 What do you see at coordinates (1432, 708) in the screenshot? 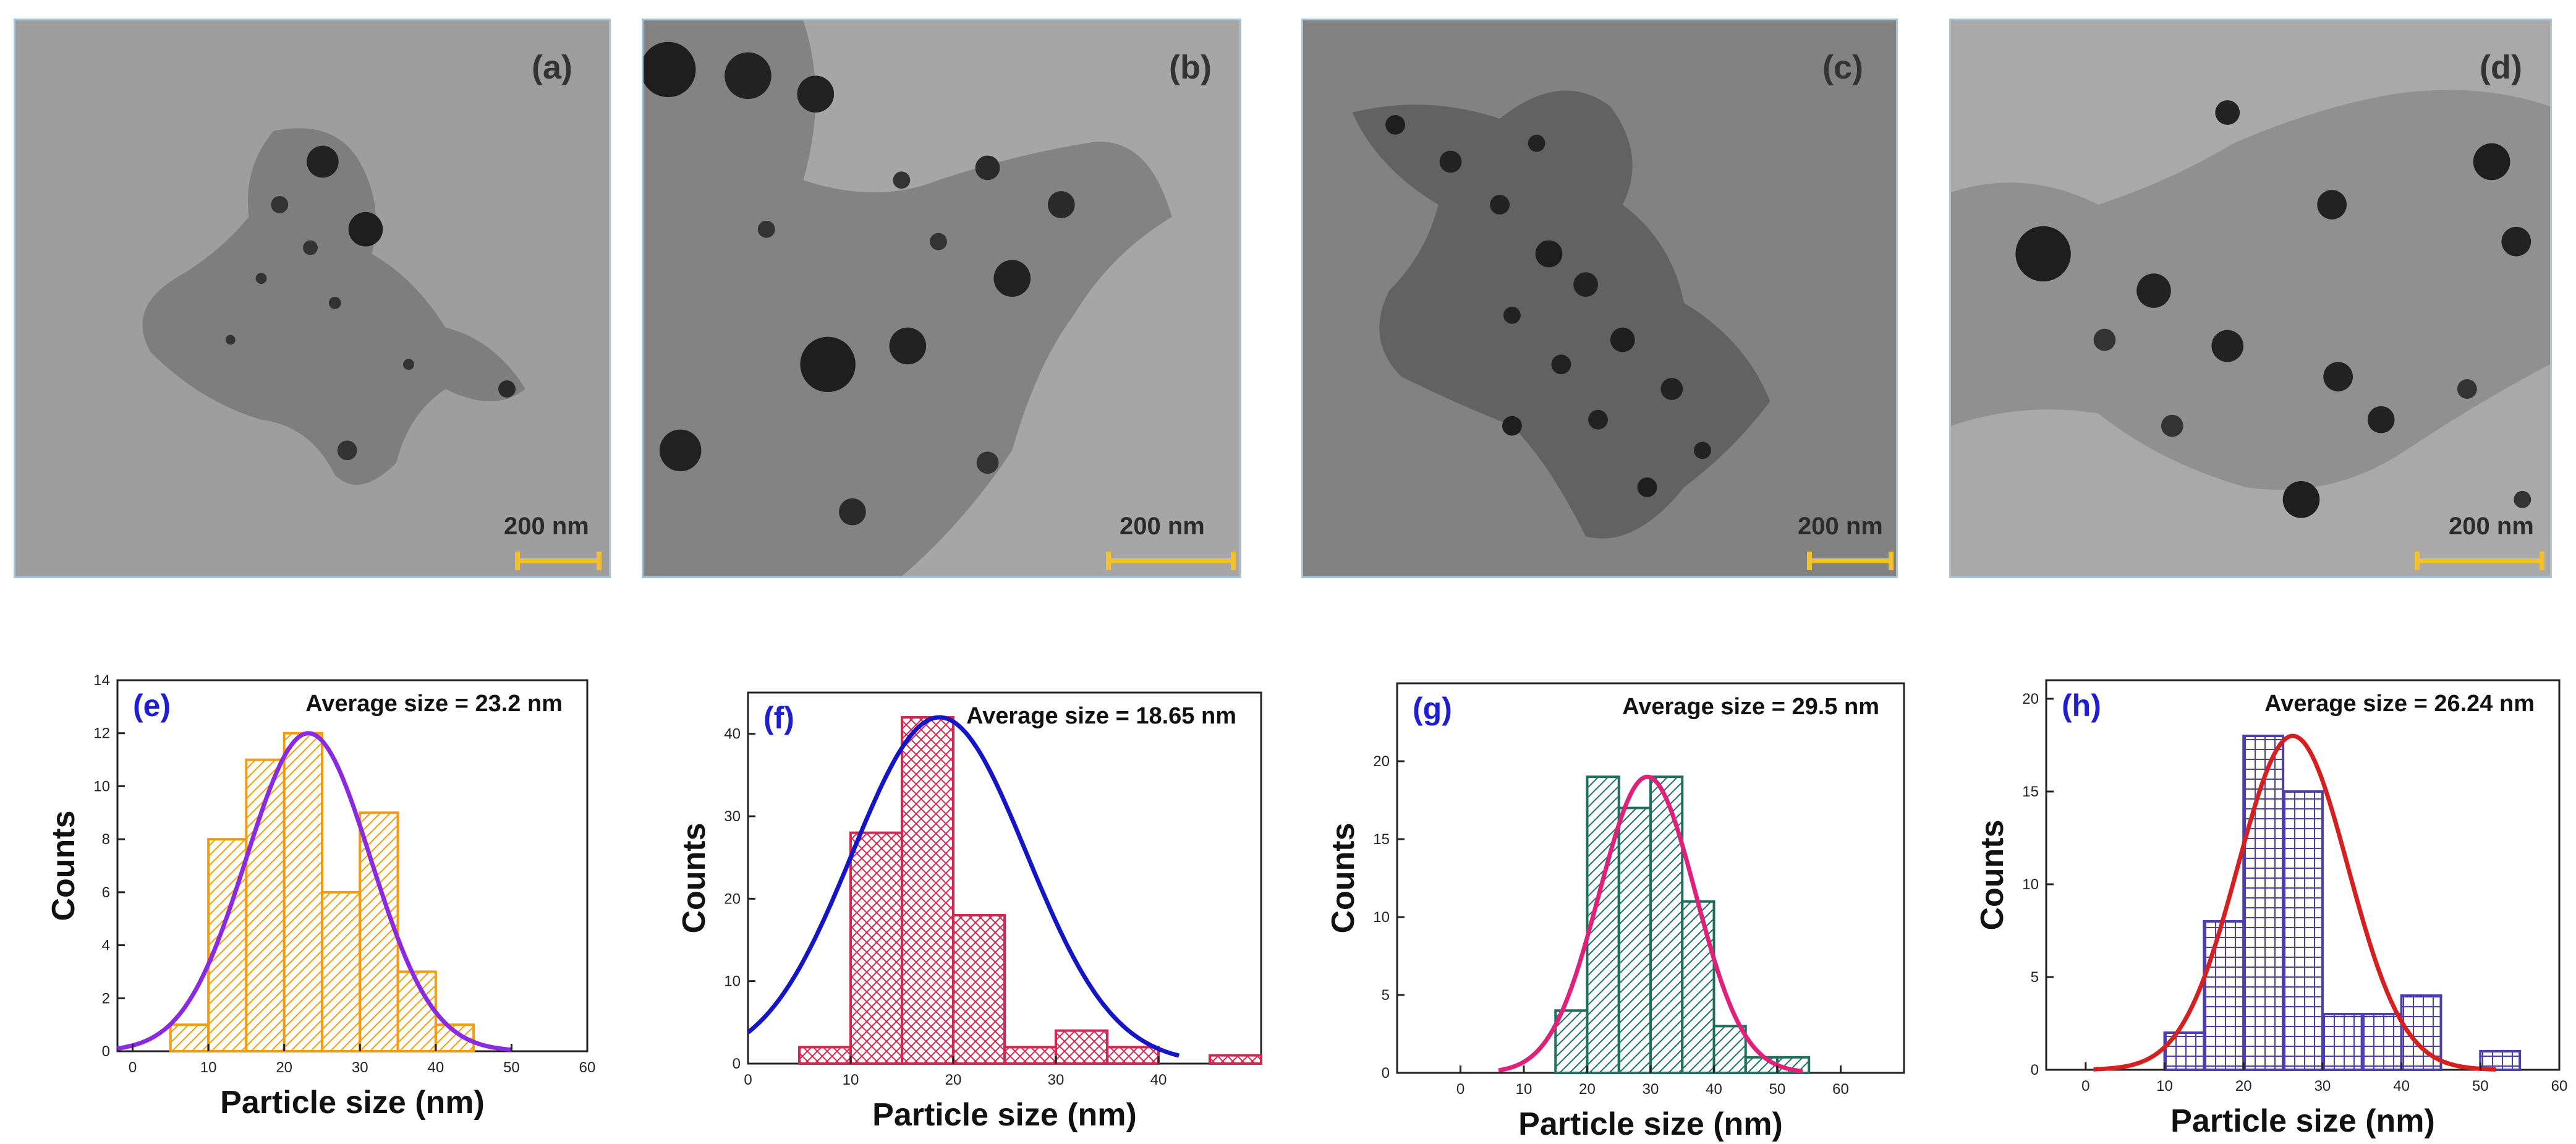
I see `panel-label: (g)` at bounding box center [1432, 708].